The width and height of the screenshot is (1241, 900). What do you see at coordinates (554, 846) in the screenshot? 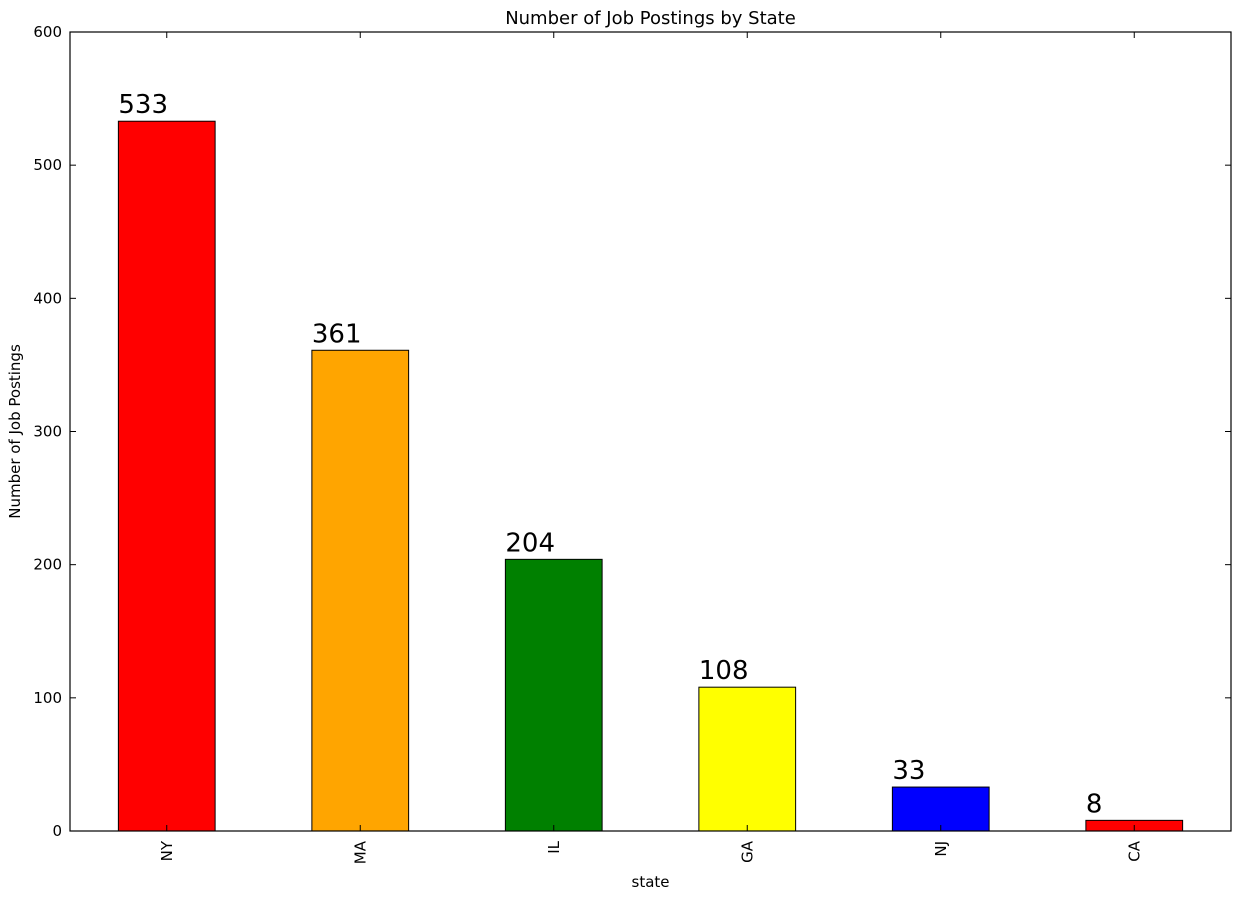
I see `x-tick-label-il: IL` at bounding box center [554, 846].